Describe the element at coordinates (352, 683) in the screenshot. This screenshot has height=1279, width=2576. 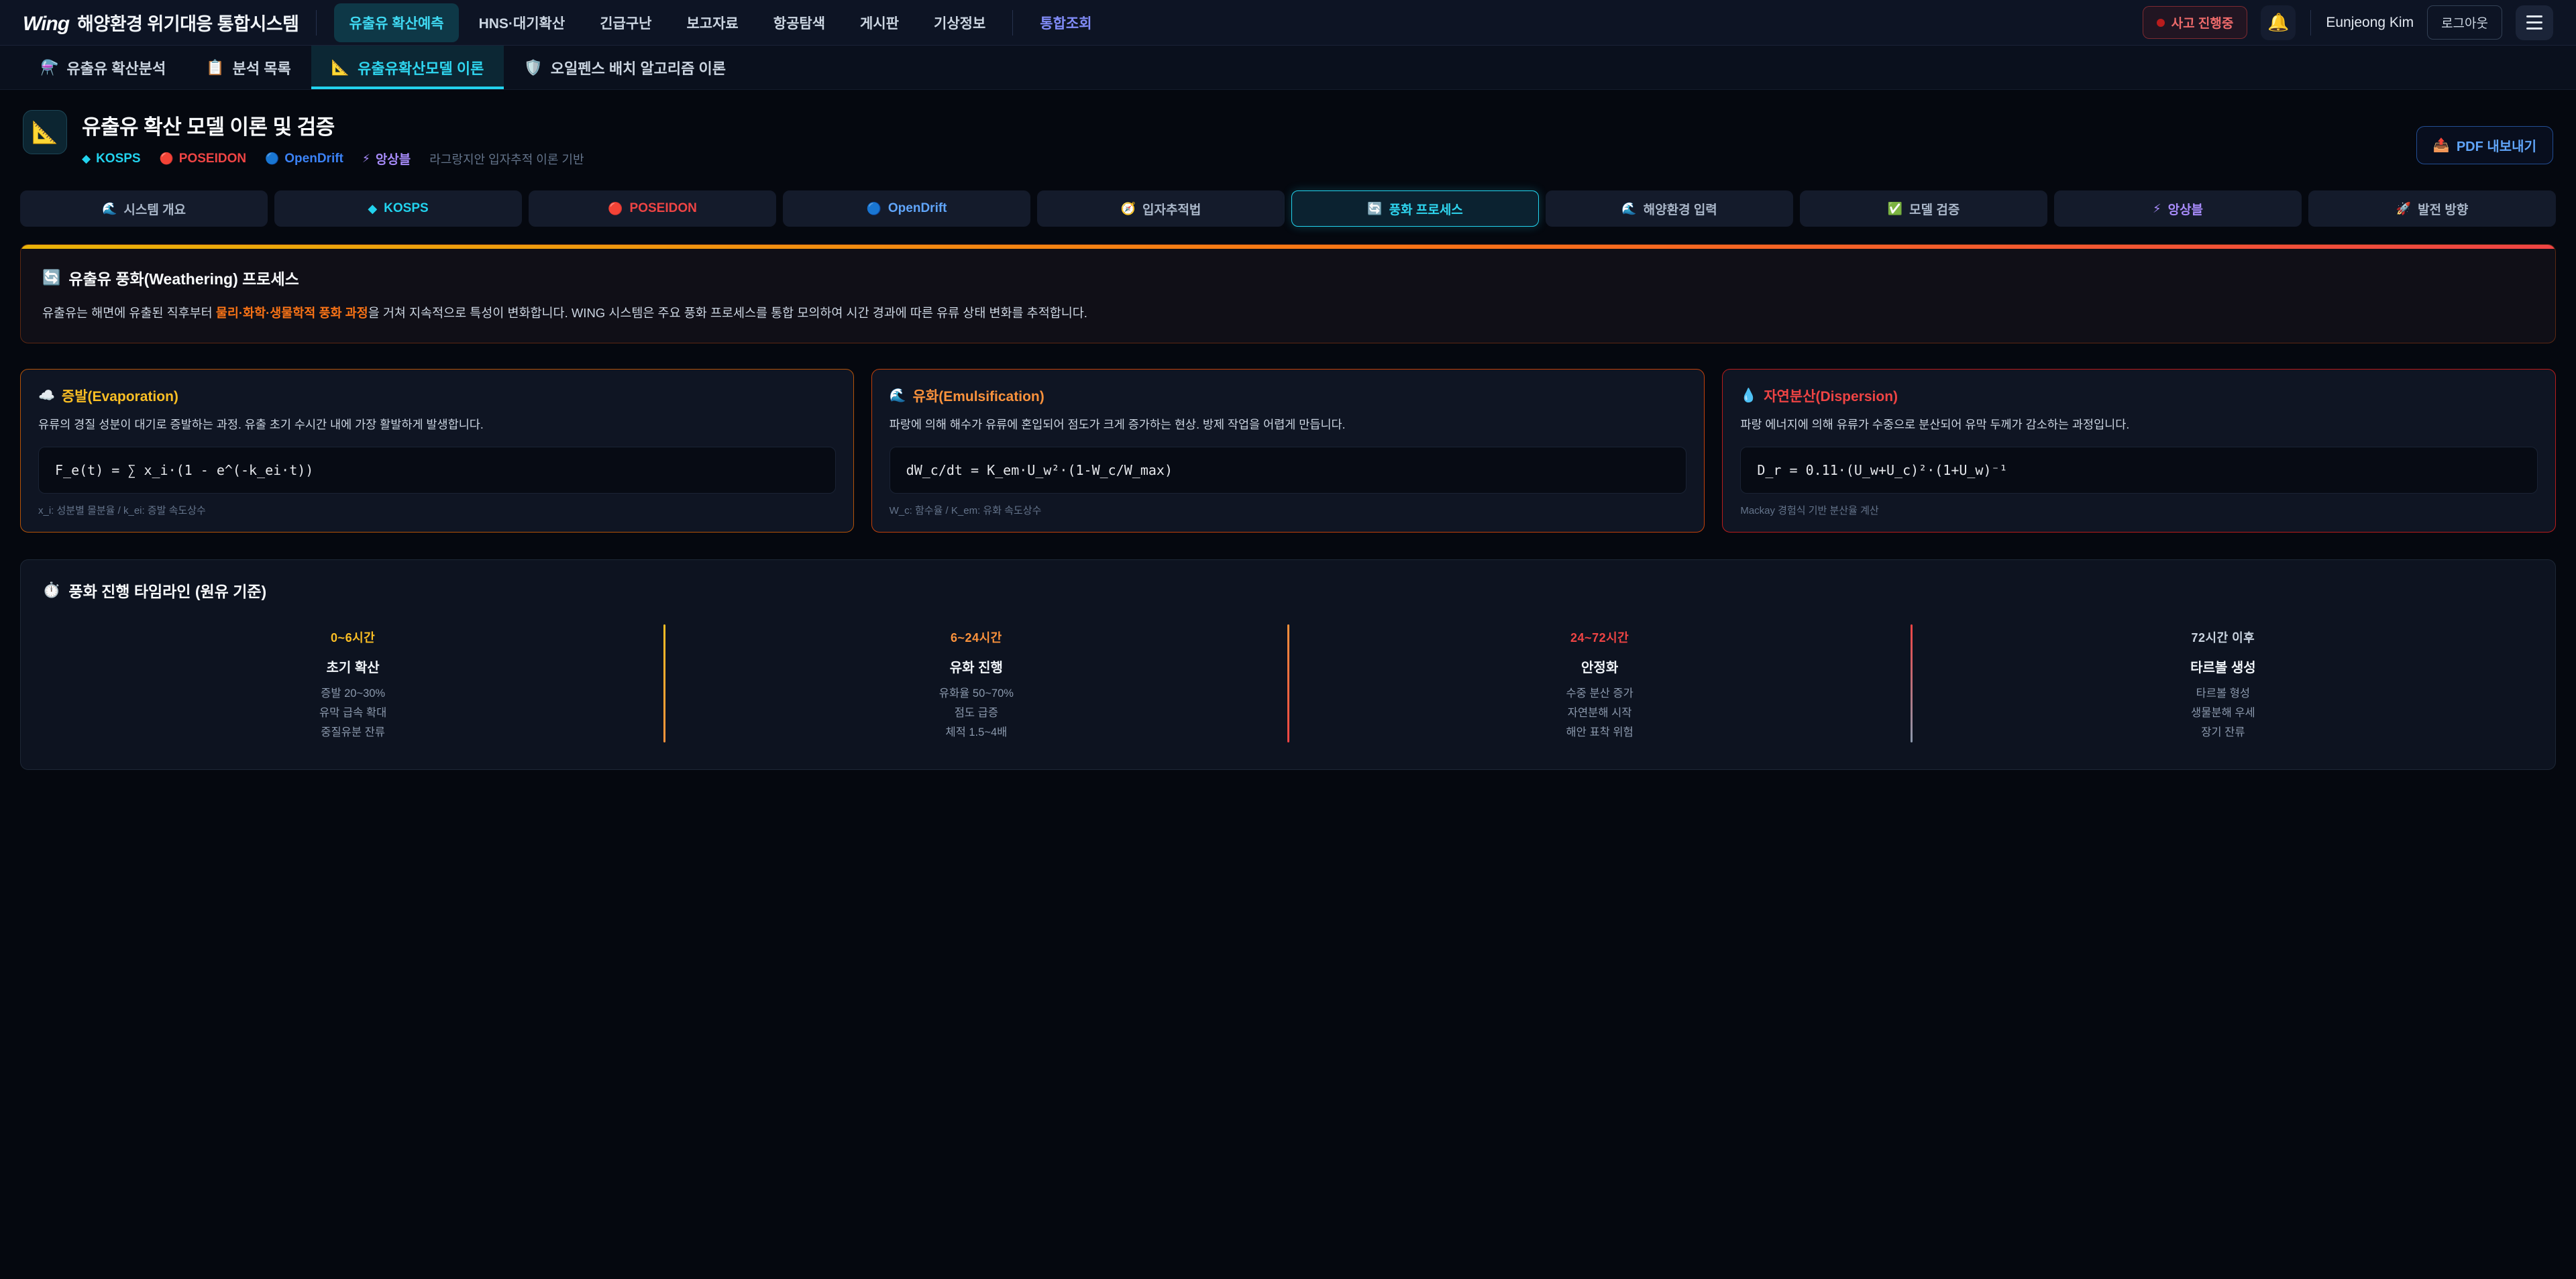
I see `timeline-stage-initial-spread: 0~6시간 초기 확산 증발 20~30% 유막 급속 확대 중질유분 잔류` at that location.